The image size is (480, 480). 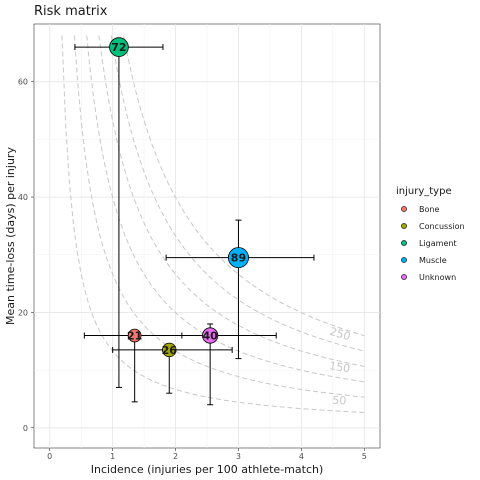 I want to click on x-tick-label: 4, so click(x=301, y=456).